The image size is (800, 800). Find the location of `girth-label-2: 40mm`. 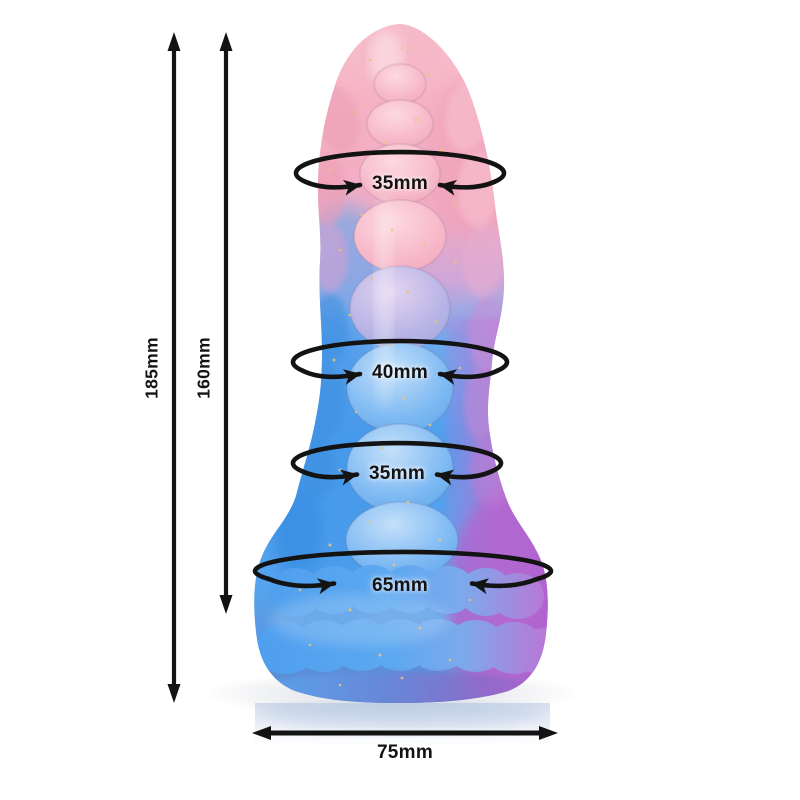

girth-label-2: 40mm is located at coordinates (400, 372).